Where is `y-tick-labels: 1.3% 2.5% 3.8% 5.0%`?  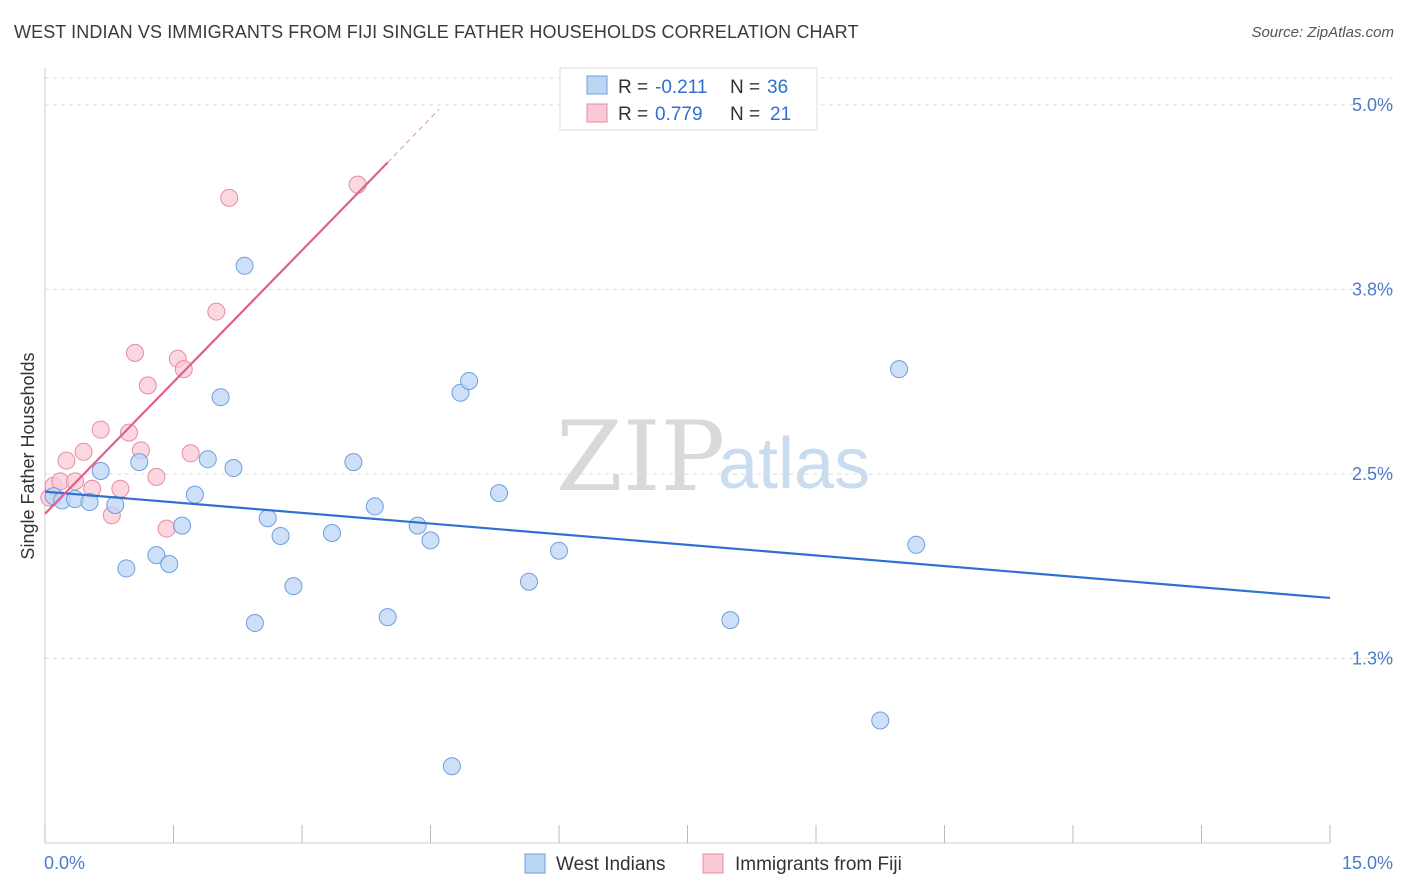 y-tick-labels: 1.3% 2.5% 3.8% 5.0% is located at coordinates (1372, 382).